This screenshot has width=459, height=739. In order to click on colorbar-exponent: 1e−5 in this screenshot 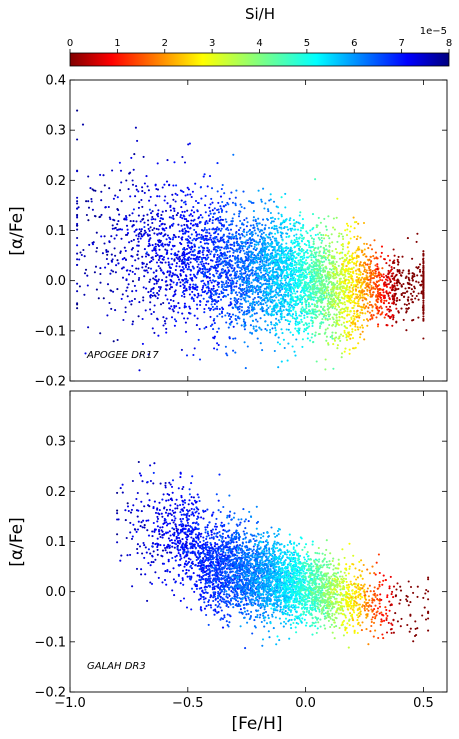, I will do `click(433, 31)`.